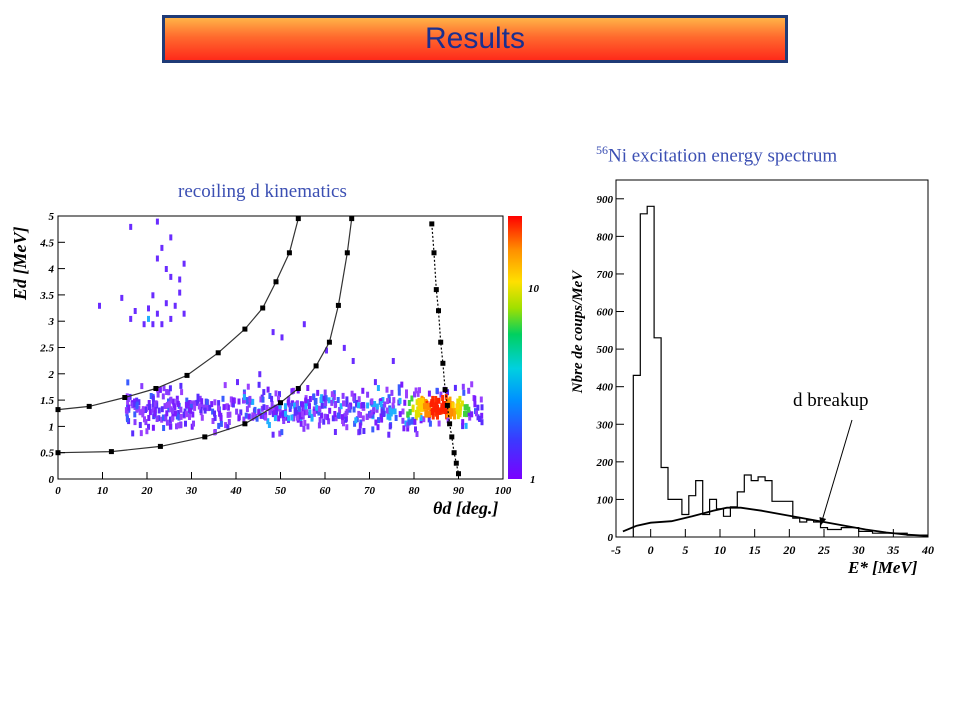 This screenshot has height=720, width=960. I want to click on left-x-tick-label: 50, so click(281, 491).